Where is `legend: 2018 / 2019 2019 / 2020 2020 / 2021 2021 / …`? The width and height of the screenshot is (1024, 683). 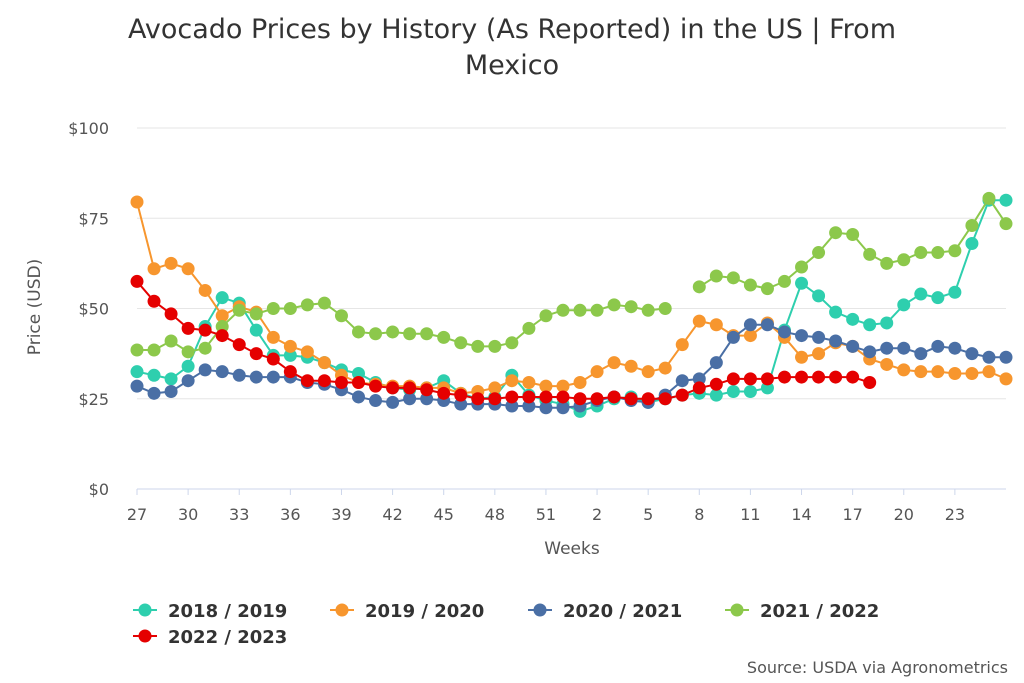
legend: 2018 / 2019 2019 / 2020 2020 / 2021 2021 / … is located at coordinates (506, 624).